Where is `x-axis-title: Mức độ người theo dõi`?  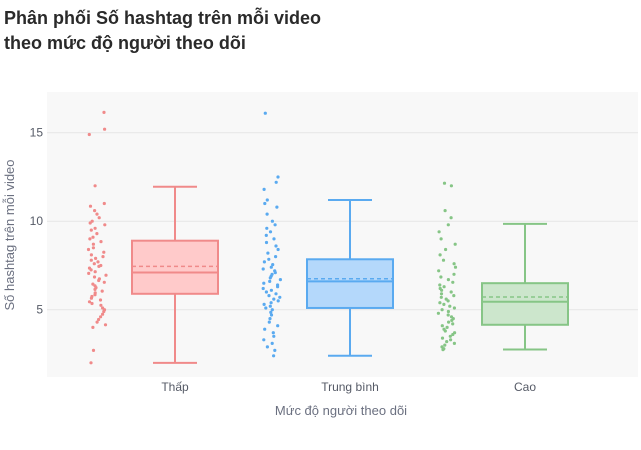 x-axis-title: Mức độ người theo dõi is located at coordinates (341, 410).